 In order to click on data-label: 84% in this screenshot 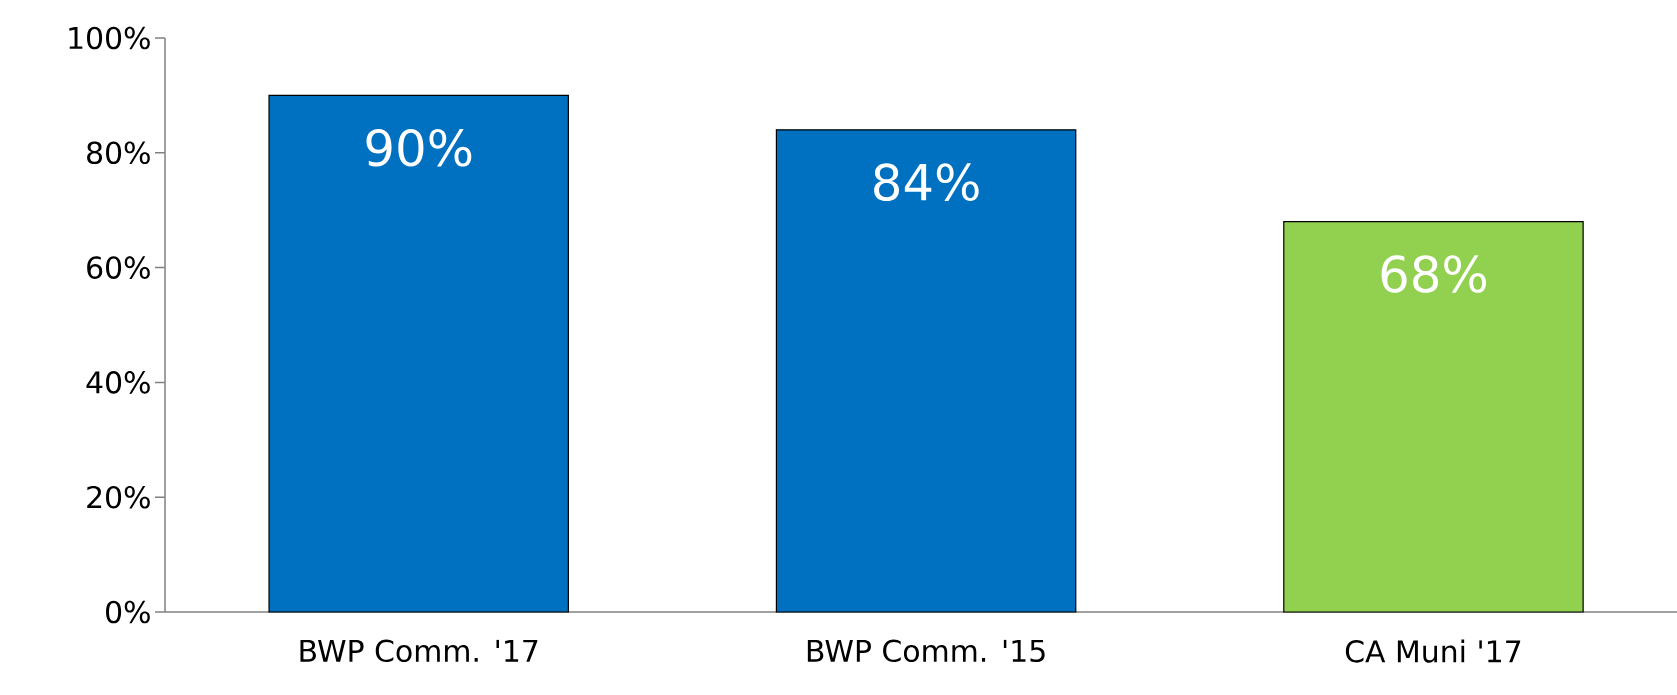, I will do `click(926, 182)`.